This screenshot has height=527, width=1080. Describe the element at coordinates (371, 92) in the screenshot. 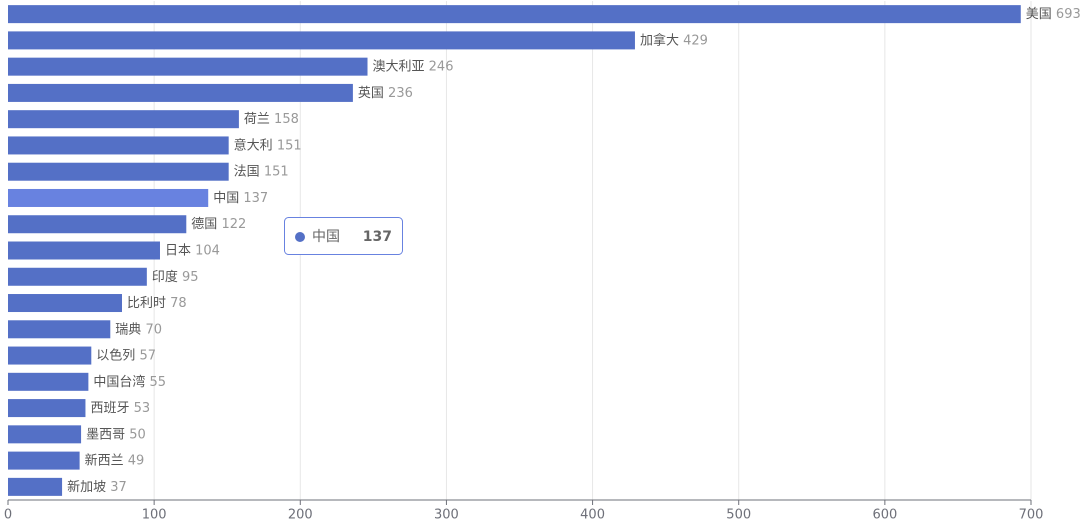

I see `bar-label-name: 英国` at that location.